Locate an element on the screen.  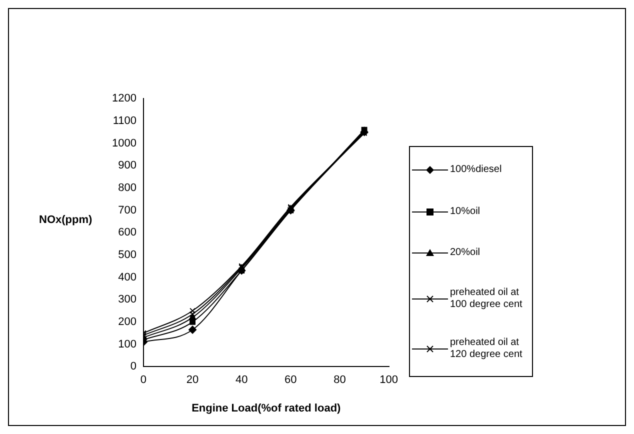
legend-label: preheated oil at 100 degree cent is located at coordinates (487, 299).